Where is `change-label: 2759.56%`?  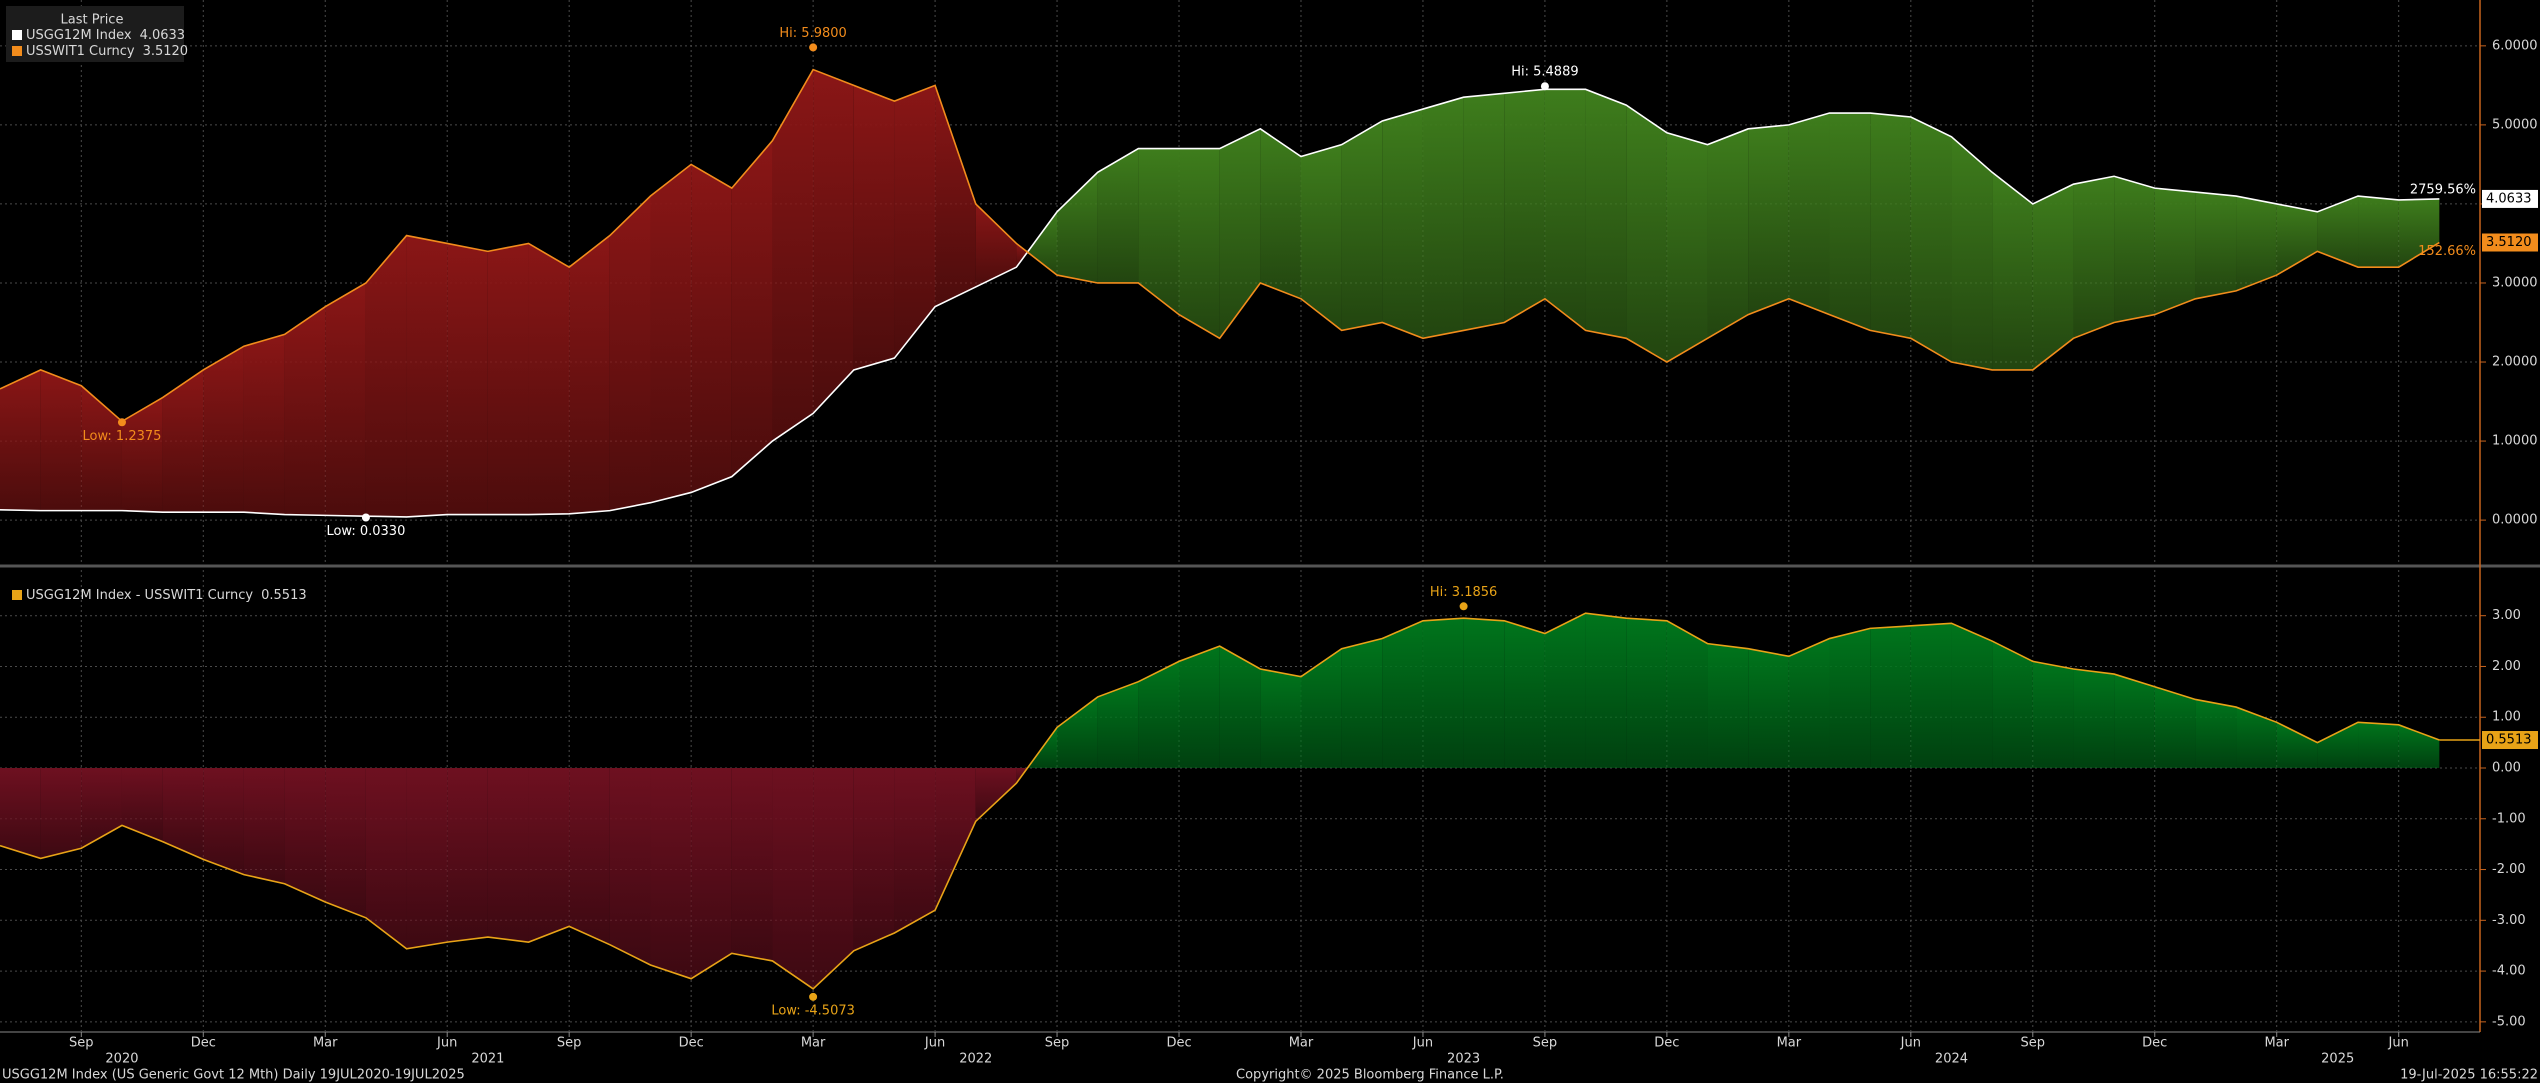
change-label: 2759.56% is located at coordinates (2443, 189).